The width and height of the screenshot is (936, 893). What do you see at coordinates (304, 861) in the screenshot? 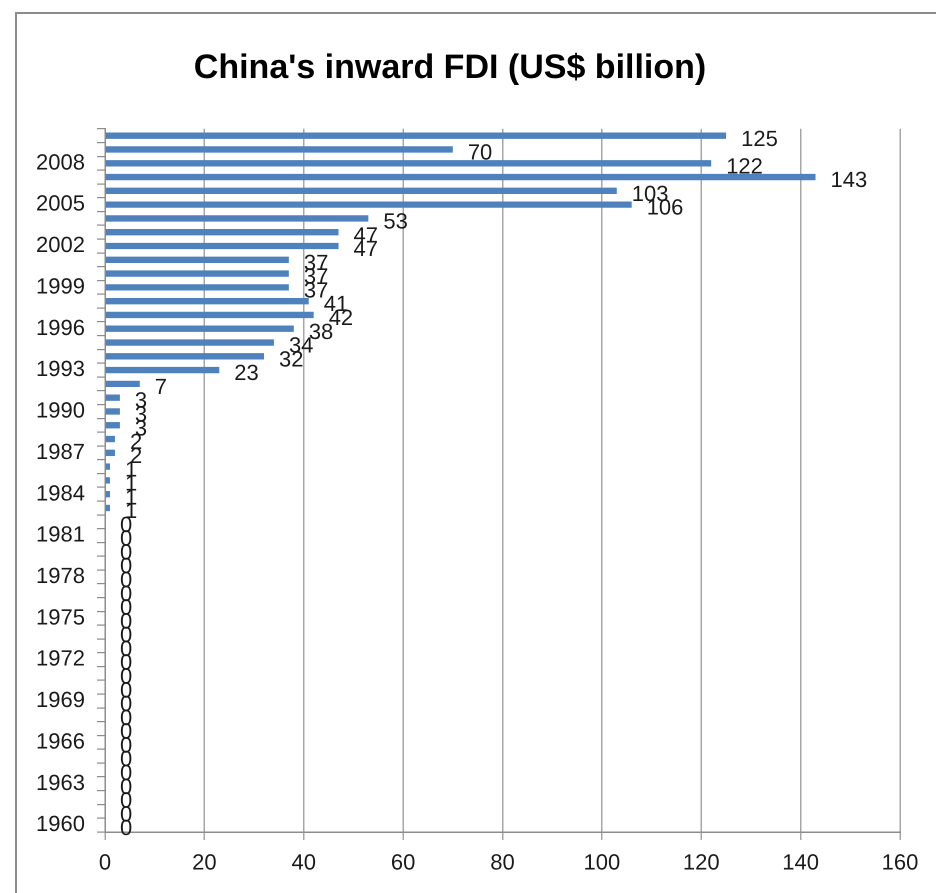
I see `x-tick-label: 40` at bounding box center [304, 861].